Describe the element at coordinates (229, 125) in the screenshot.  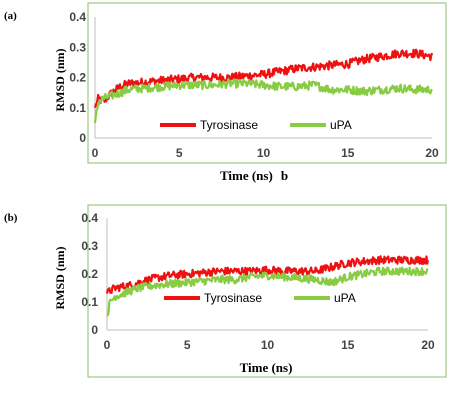
I see `panel-a-legend-label-tyrosinase: Tyrosinase` at that location.